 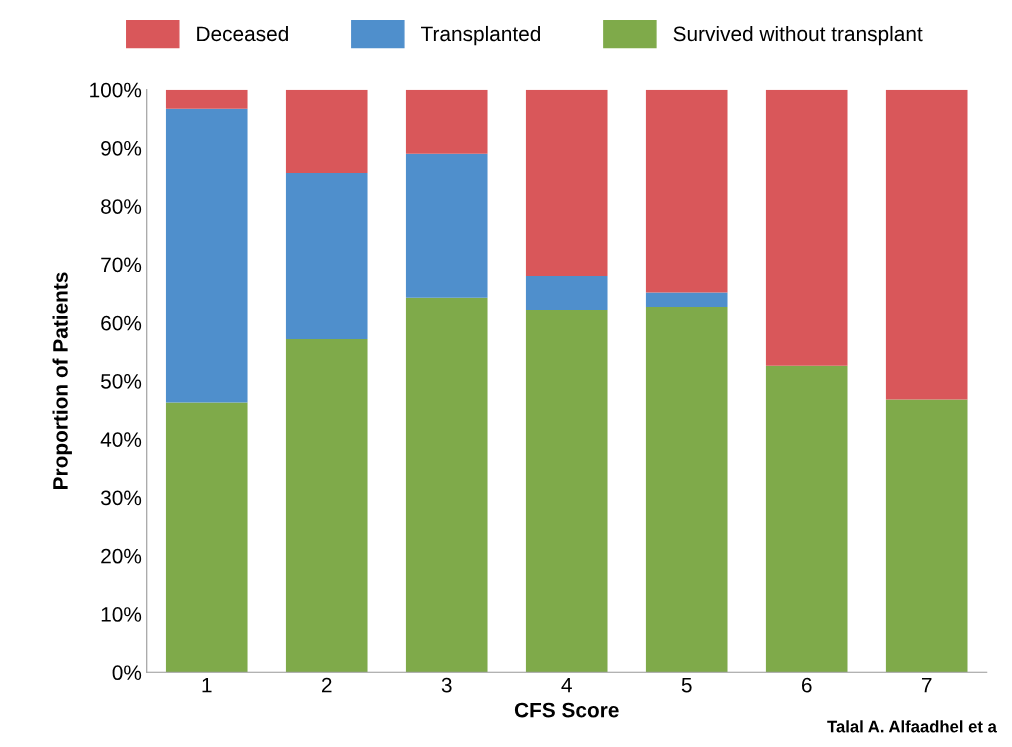 What do you see at coordinates (121, 556) in the screenshot?
I see `y-tick-label: 20%` at bounding box center [121, 556].